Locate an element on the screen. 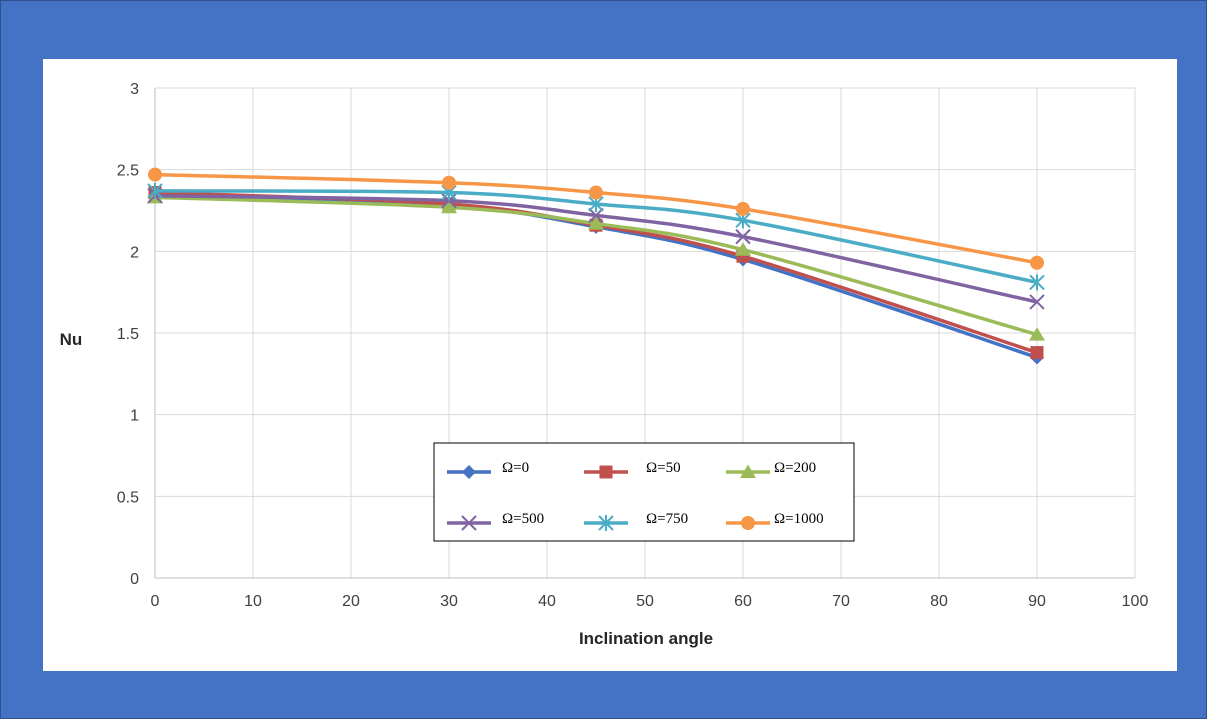 The height and width of the screenshot is (719, 1207). x-tick-label: 40 is located at coordinates (547, 601).